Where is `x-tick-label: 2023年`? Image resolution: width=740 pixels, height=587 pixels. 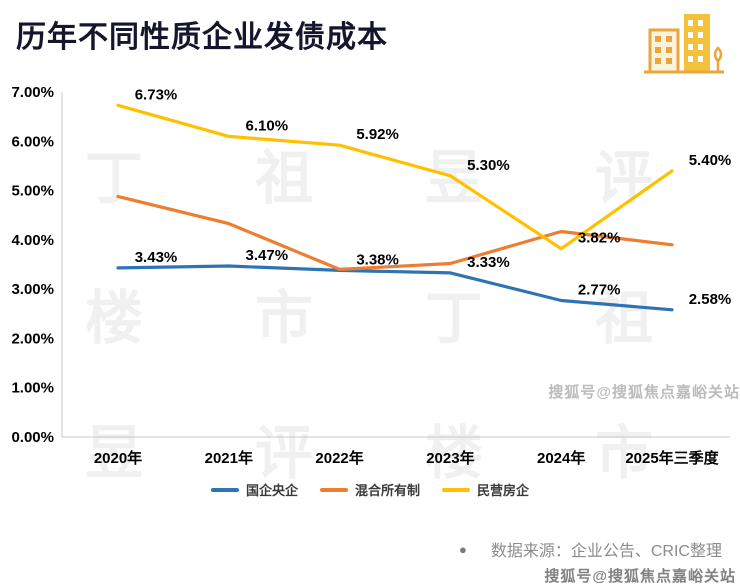
x-tick-label: 2023年 is located at coordinates (450, 458).